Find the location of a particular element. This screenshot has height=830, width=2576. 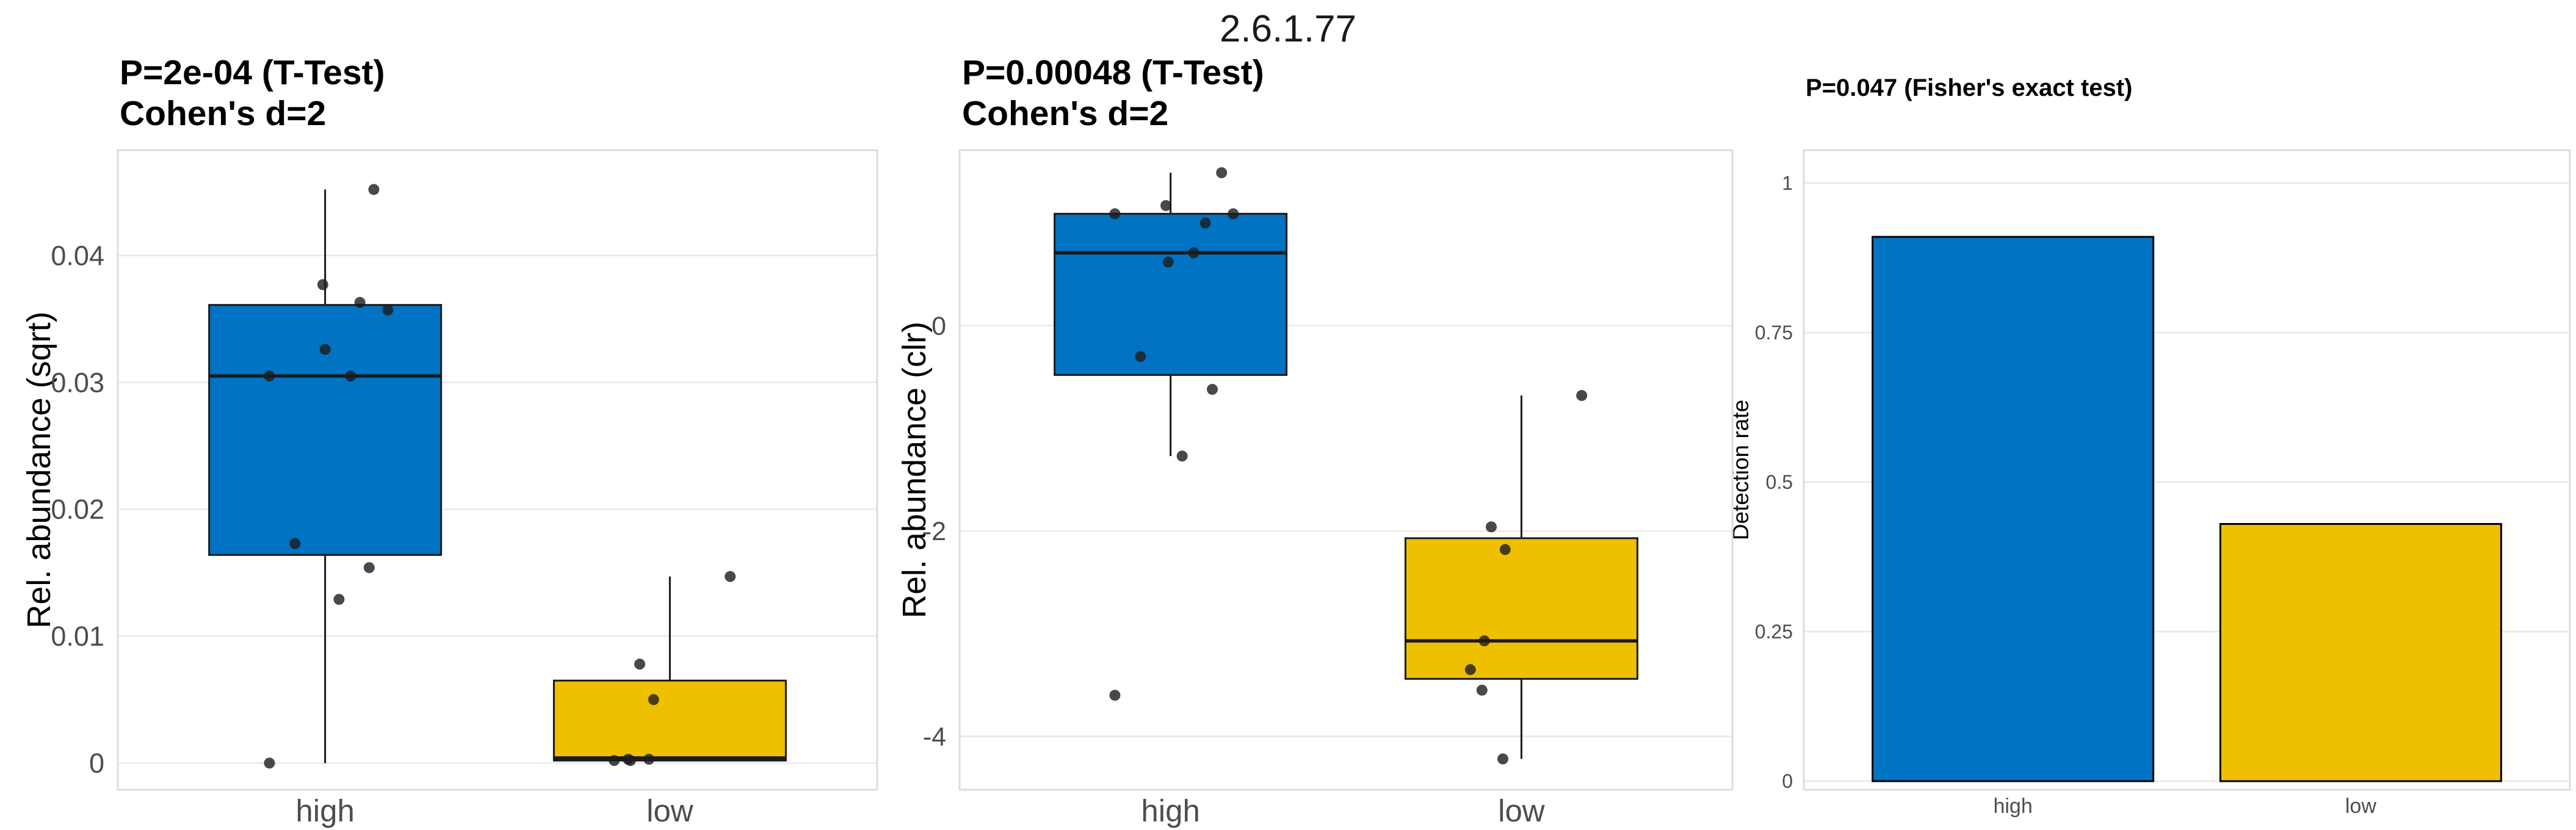

y-tick-label: 0.02 is located at coordinates (77, 509).